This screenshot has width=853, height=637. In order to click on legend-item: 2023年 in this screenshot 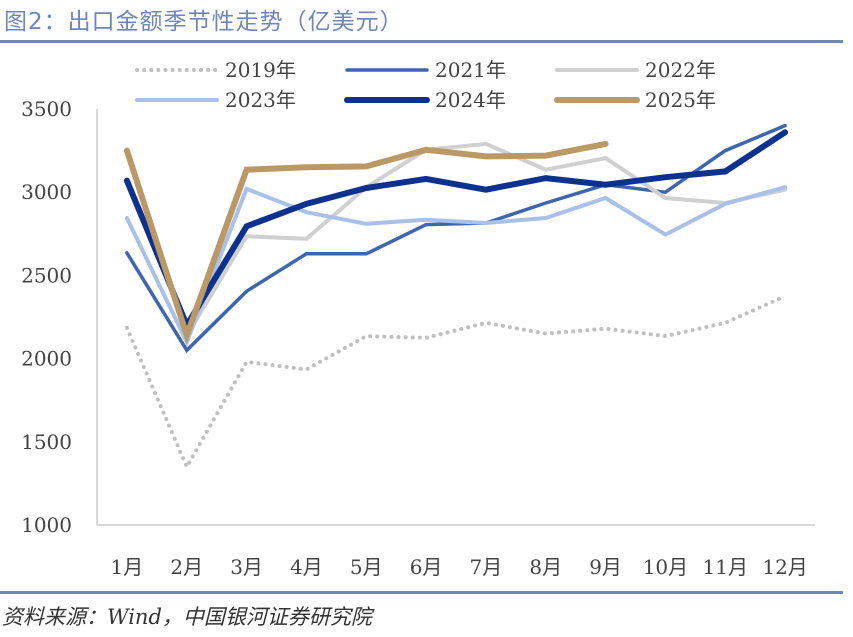, I will do `click(215, 100)`.